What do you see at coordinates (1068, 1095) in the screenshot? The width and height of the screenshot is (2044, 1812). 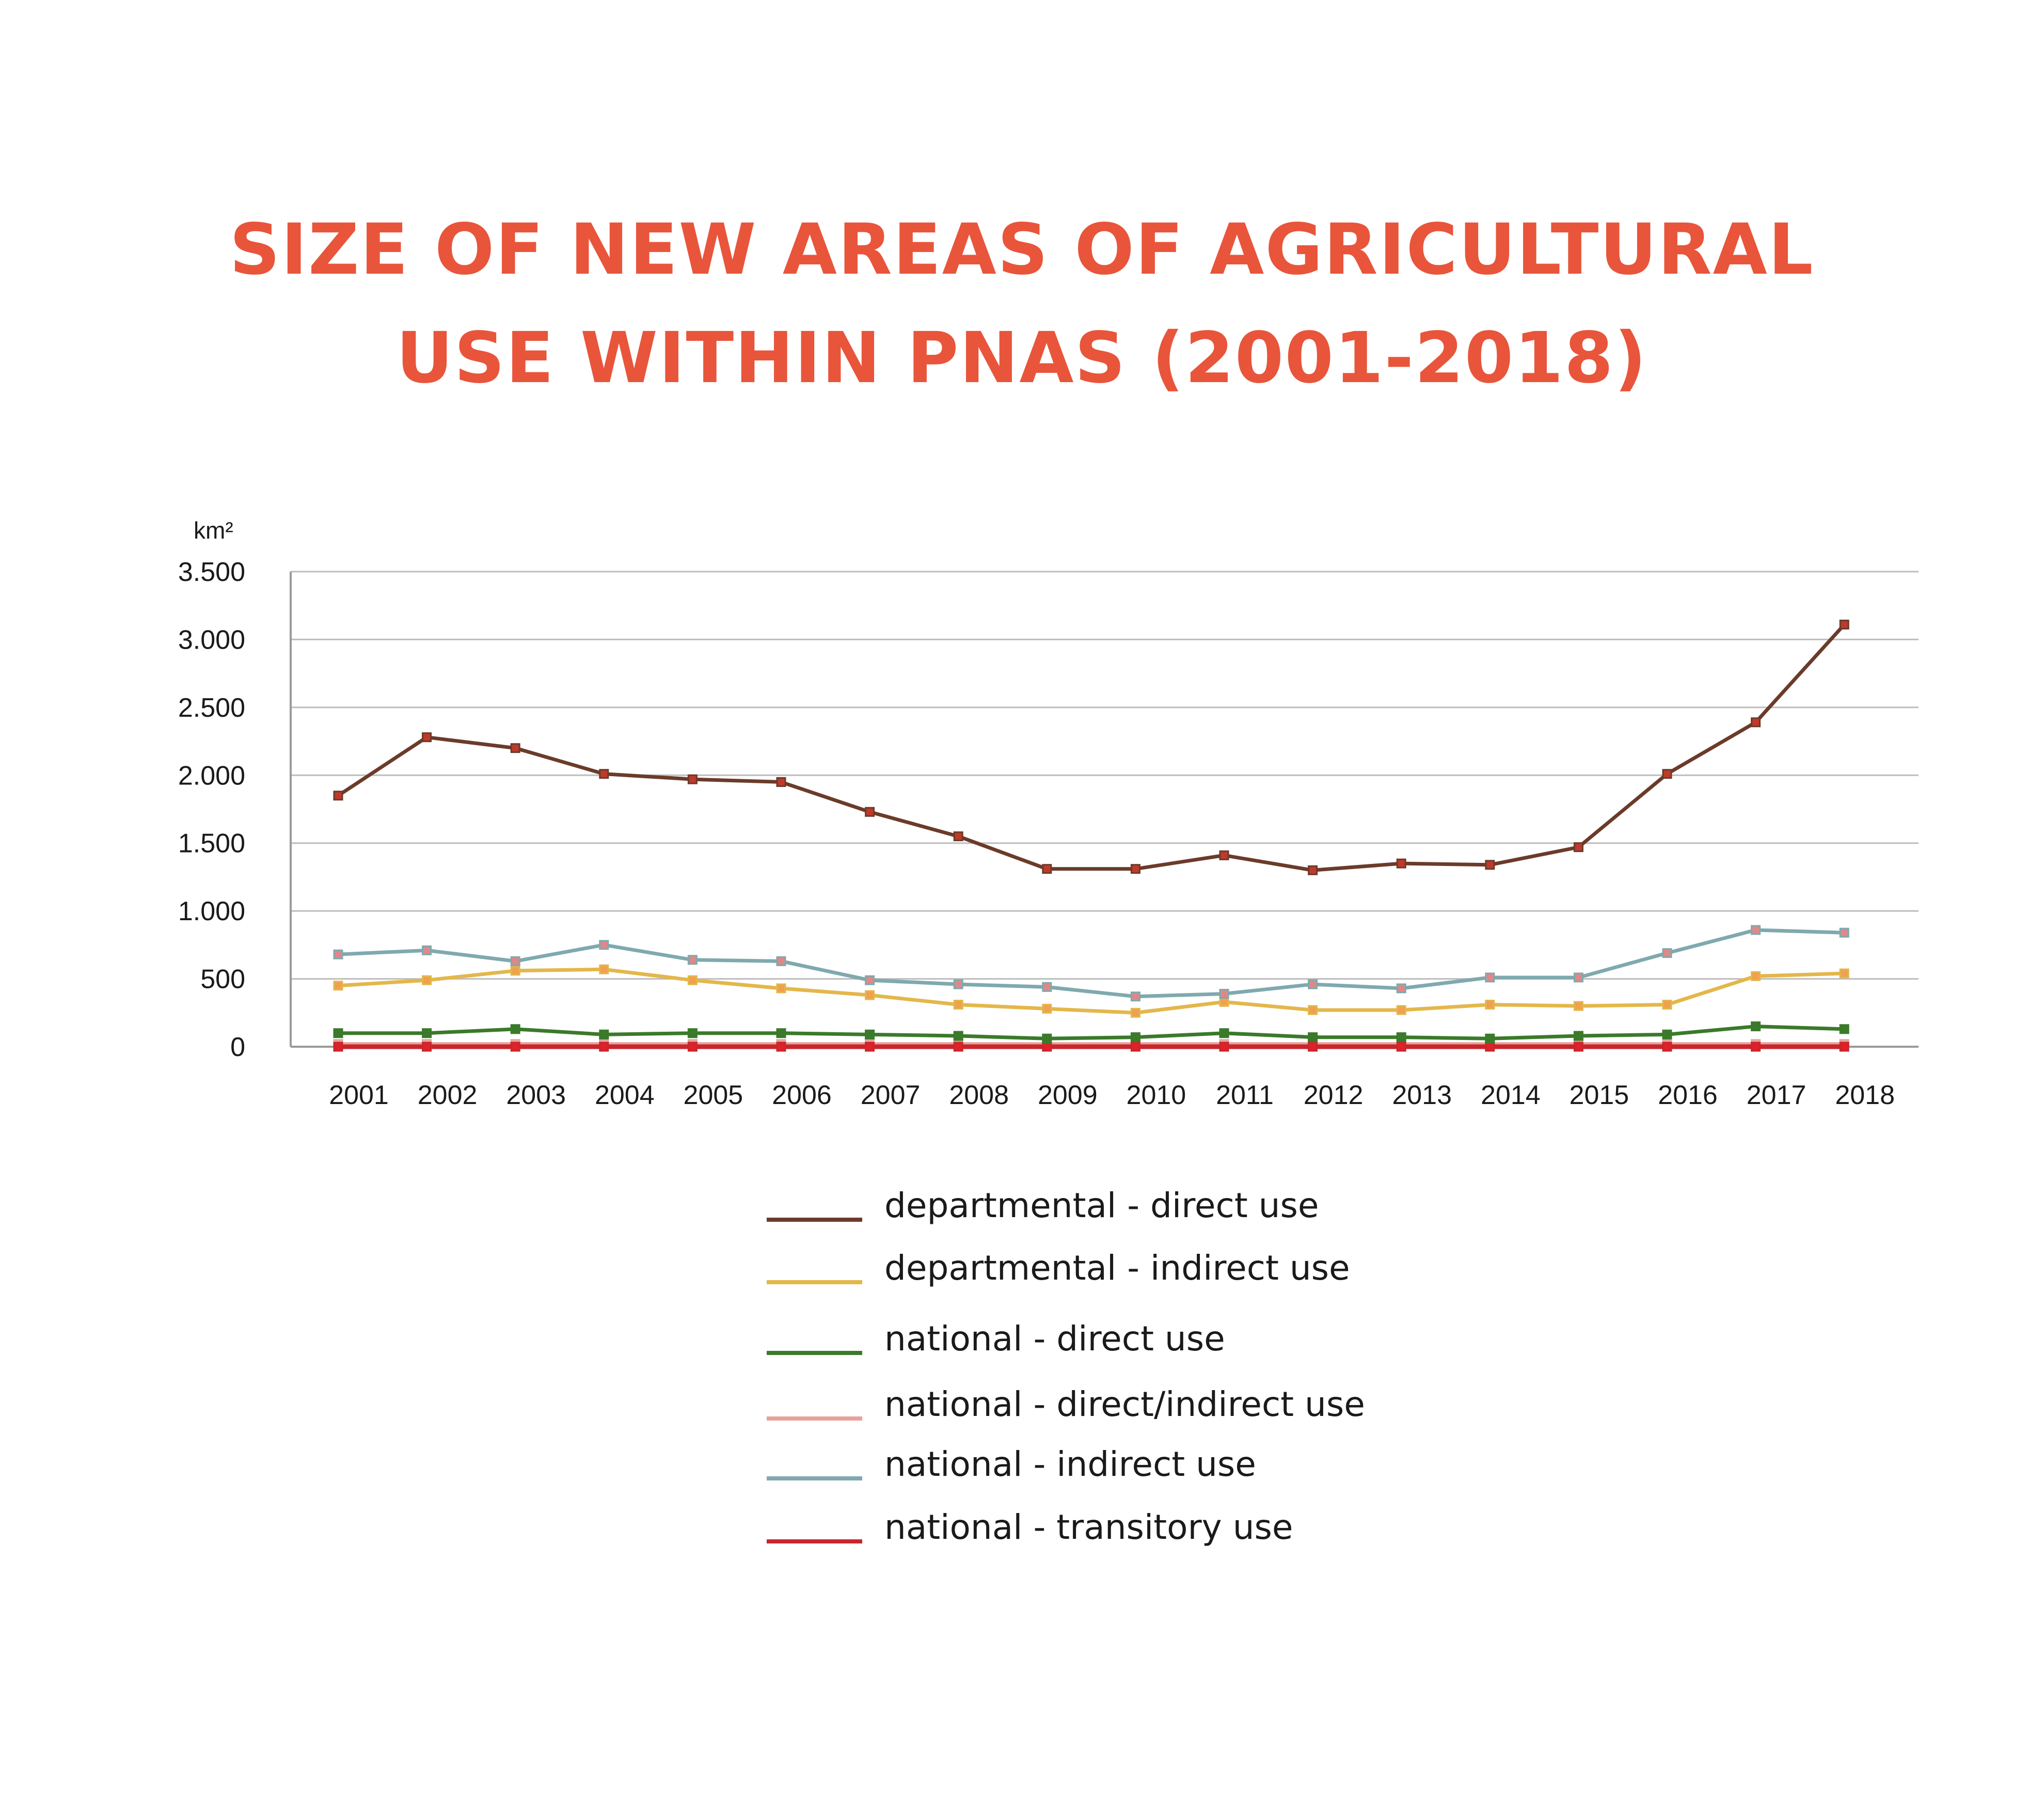 I see `x-tick-label: 2009` at bounding box center [1068, 1095].